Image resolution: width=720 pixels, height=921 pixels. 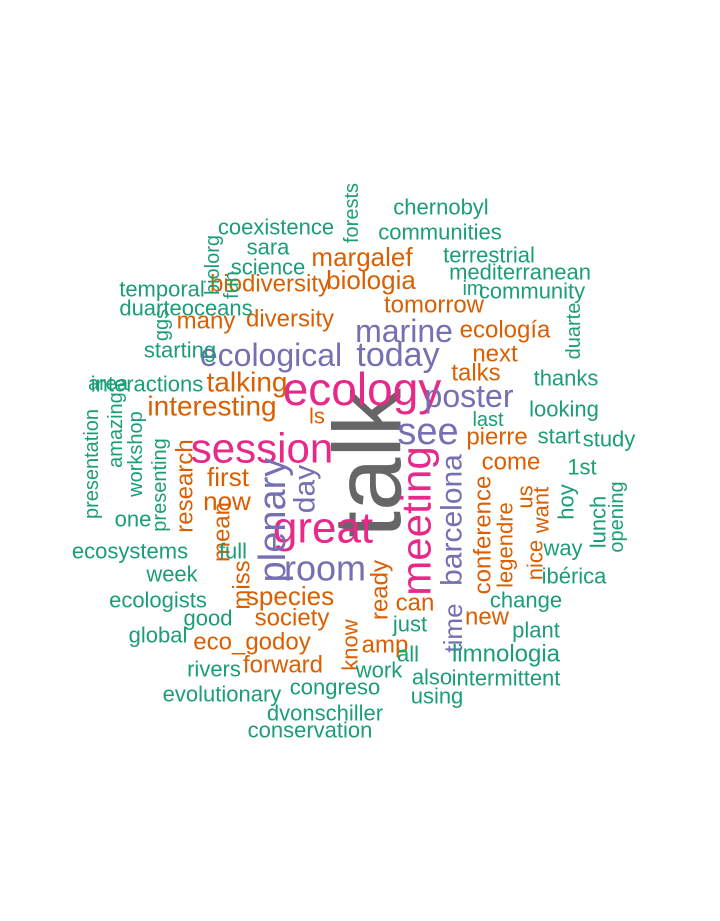 I want to click on word-forests: forests, so click(x=352, y=213).